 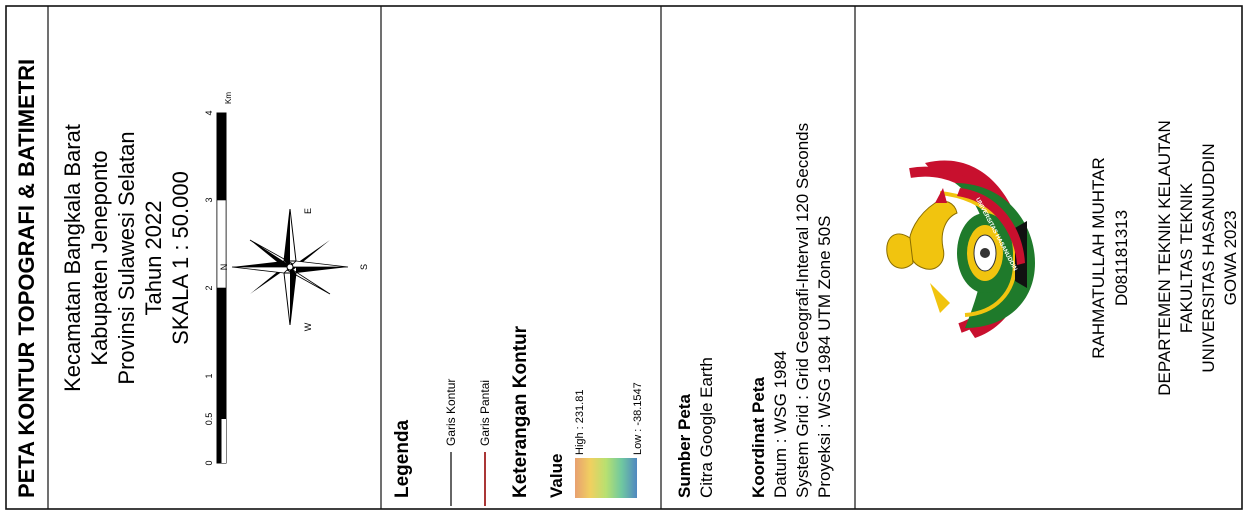 What do you see at coordinates (960, 249) in the screenshot?
I see `unhas-logo: UNIVERSITAS HASANUDDIN` at bounding box center [960, 249].